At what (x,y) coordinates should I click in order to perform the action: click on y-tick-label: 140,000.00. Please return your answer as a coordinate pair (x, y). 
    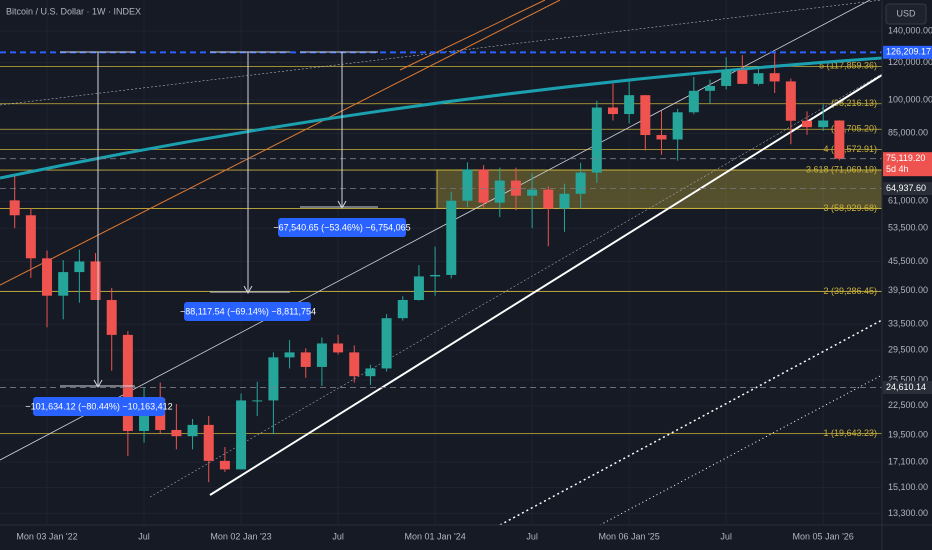
    Looking at the image, I should click on (910, 30).